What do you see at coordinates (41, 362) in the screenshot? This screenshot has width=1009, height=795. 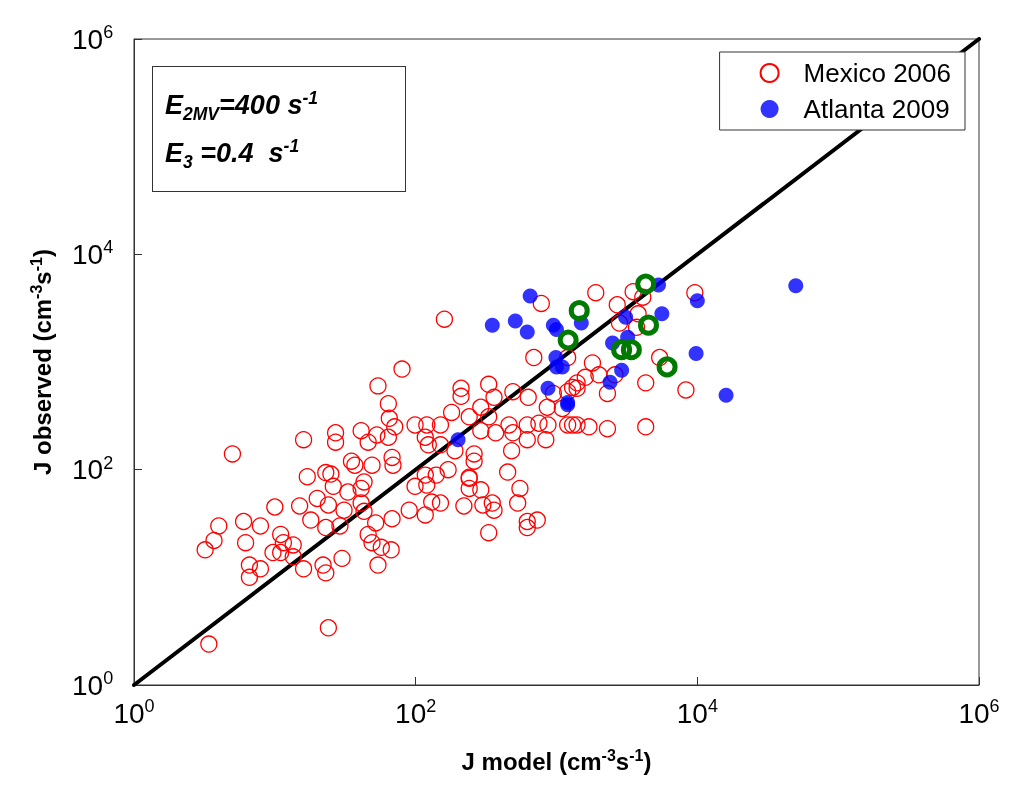 I see `y-axis-title: J observed (cm-3s-1)` at bounding box center [41, 362].